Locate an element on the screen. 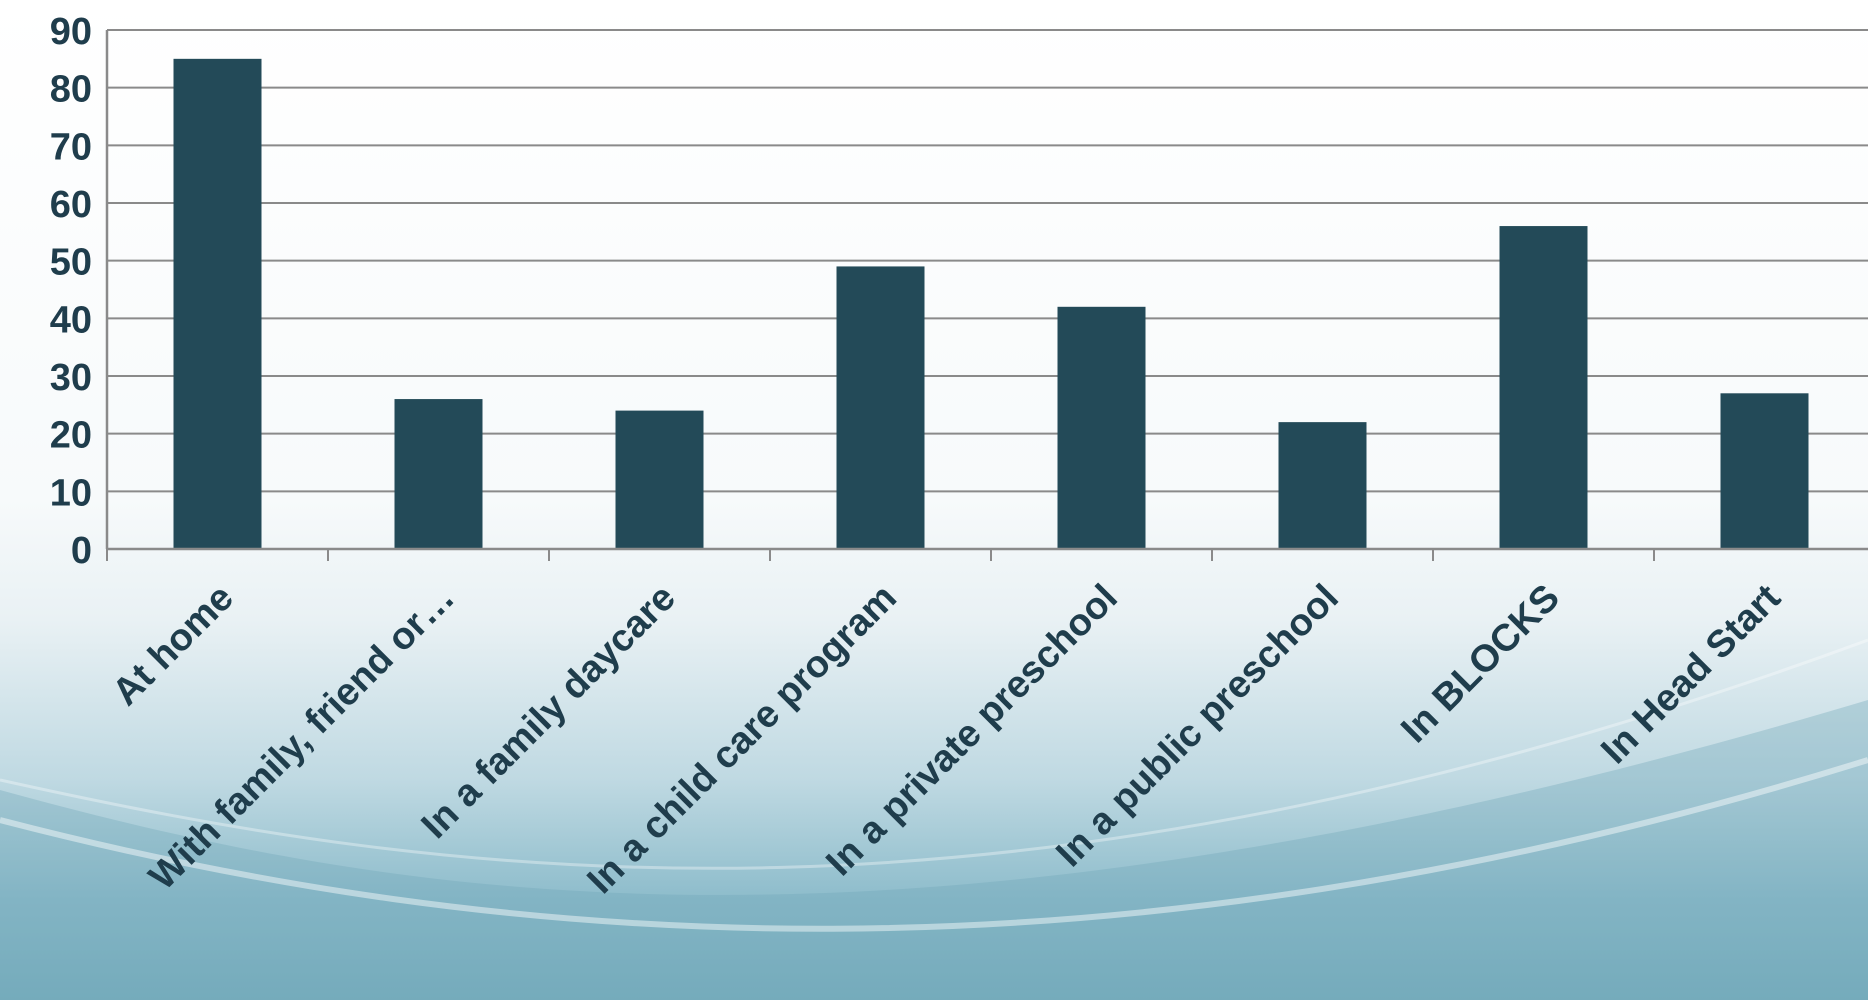 Image resolution: width=1868 pixels, height=1000 pixels. x-tick-label: In BLOCKS is located at coordinates (1480, 664).